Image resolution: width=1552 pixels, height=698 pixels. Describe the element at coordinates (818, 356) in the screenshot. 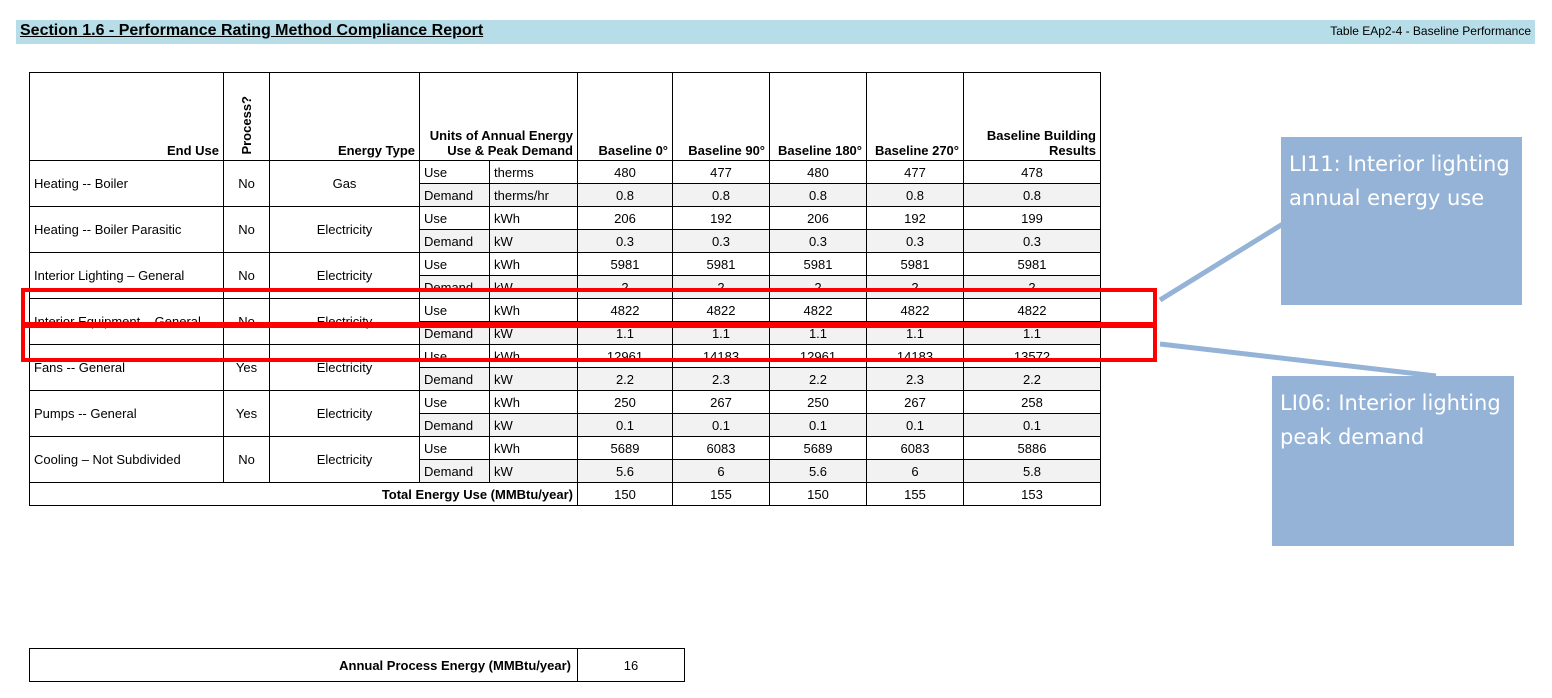

I see `fans-general-use-baseline-180: 12961` at that location.